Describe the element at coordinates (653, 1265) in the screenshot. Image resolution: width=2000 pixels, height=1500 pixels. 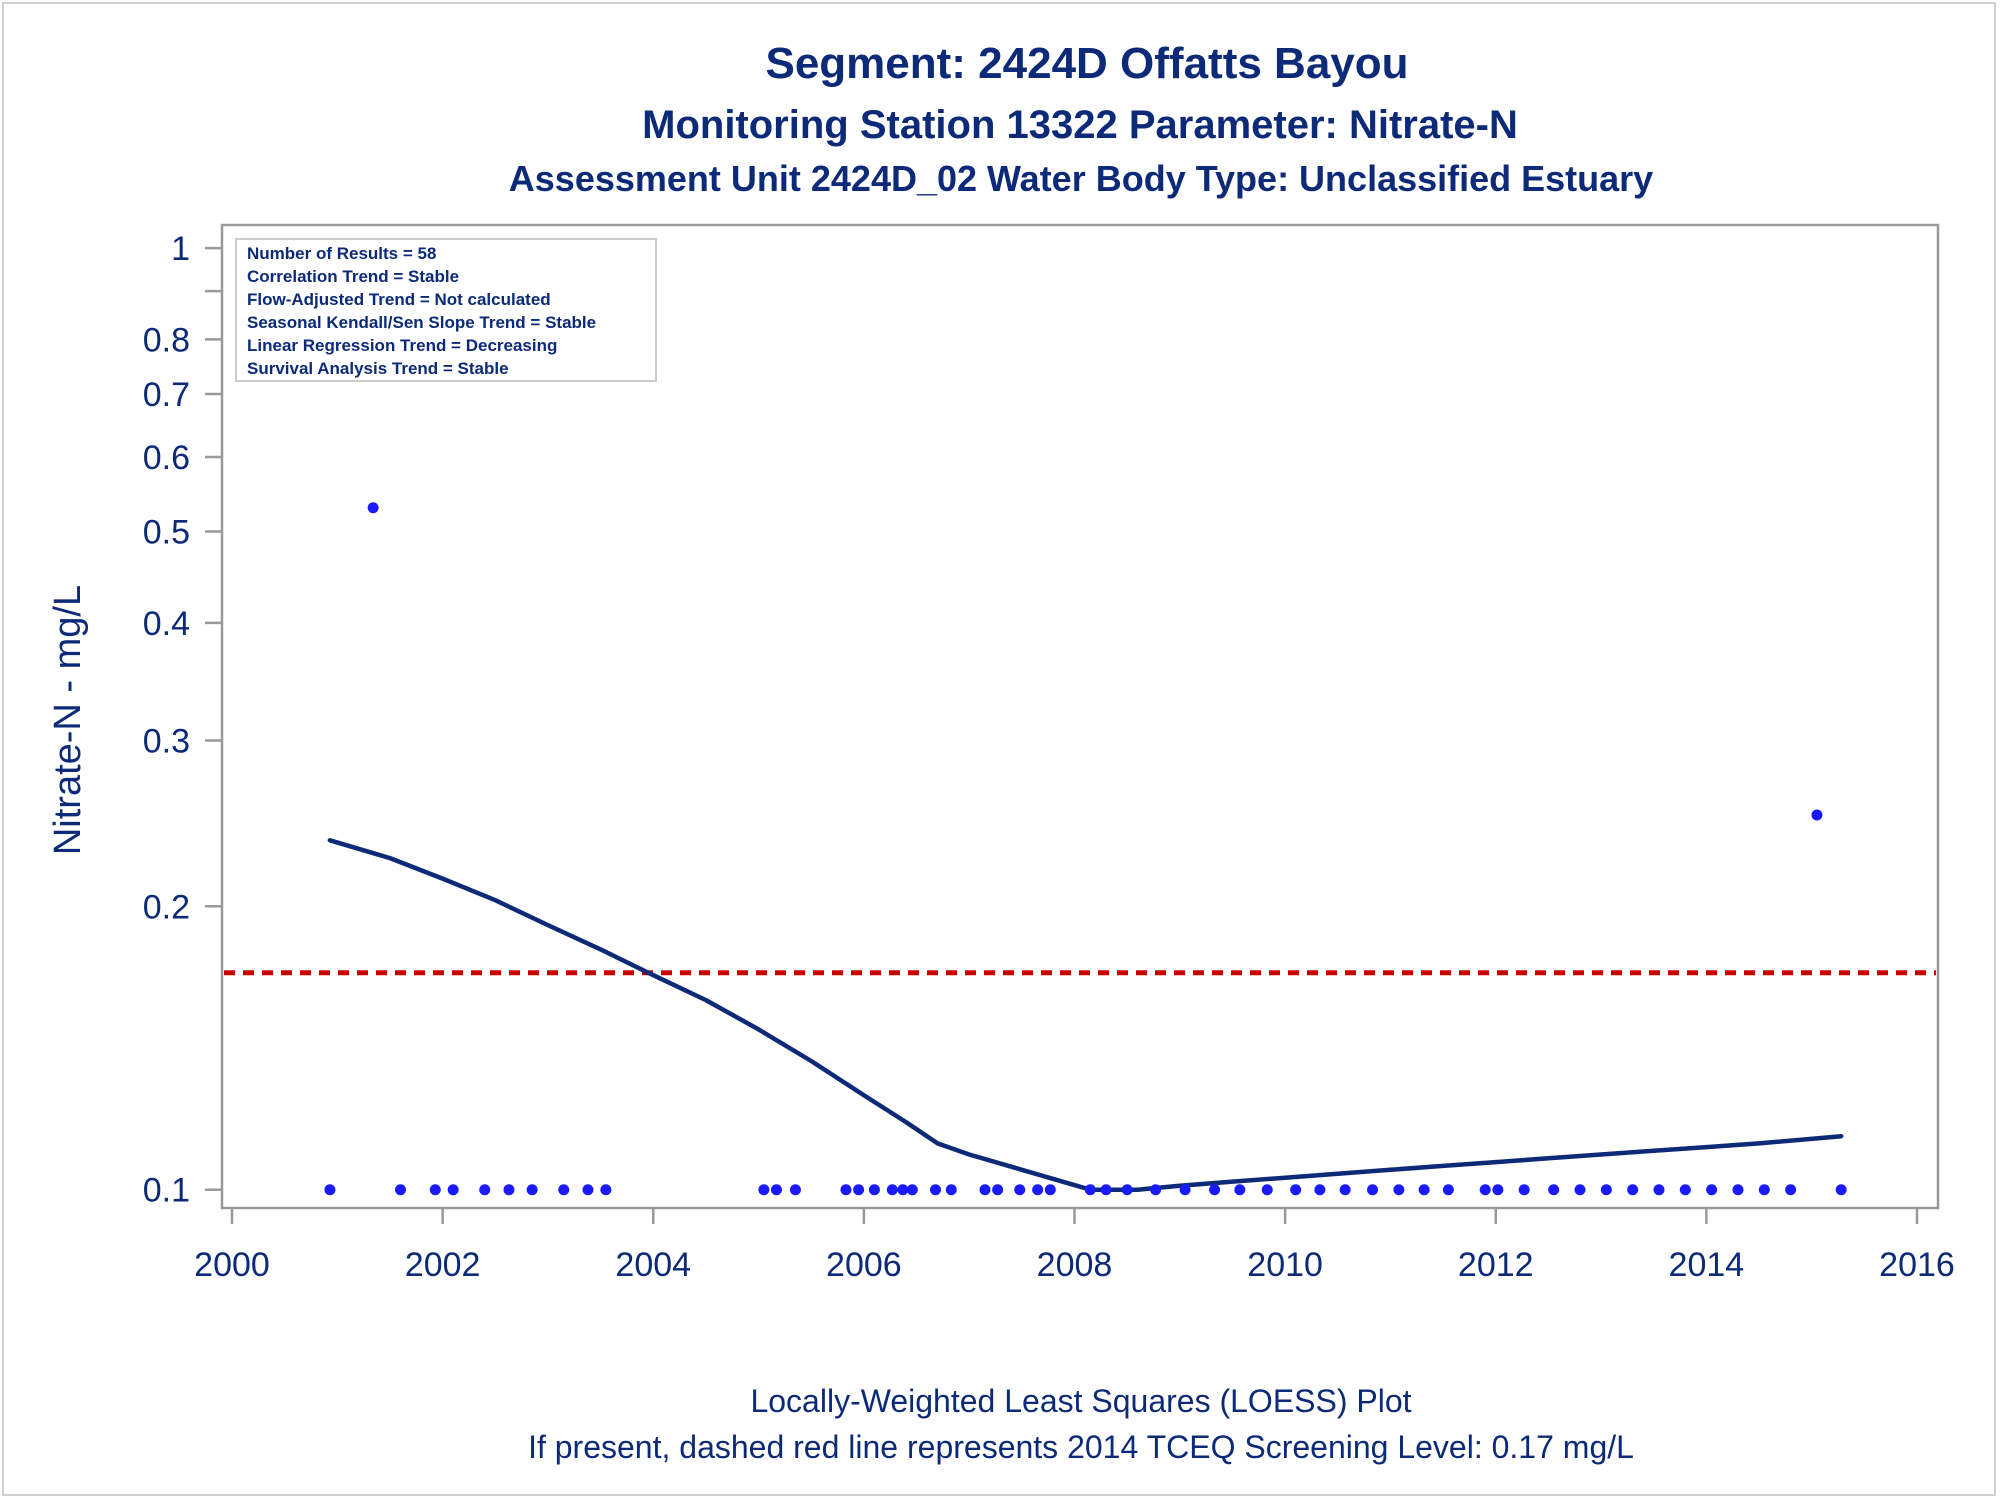
I see `x-tick-label: 2004` at that location.